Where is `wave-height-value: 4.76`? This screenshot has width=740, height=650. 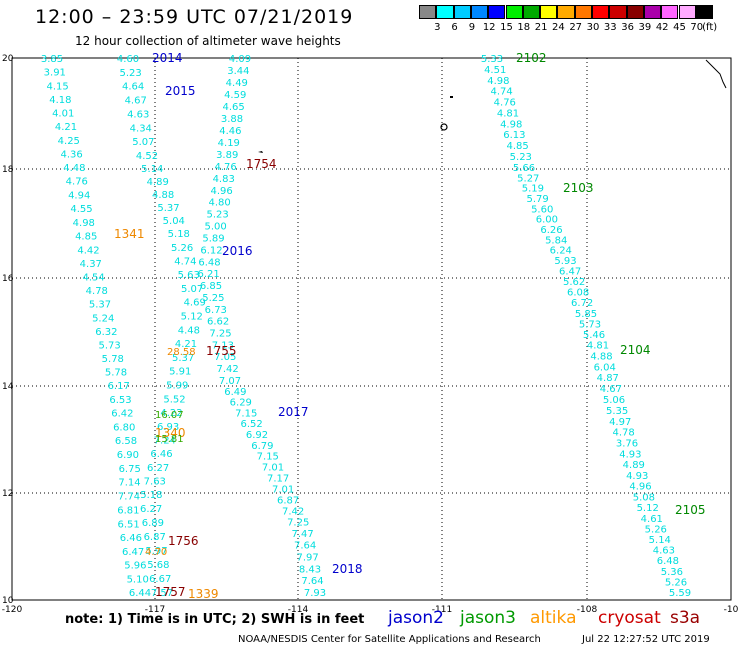 wave-height-value: 4.76 is located at coordinates (225, 167).